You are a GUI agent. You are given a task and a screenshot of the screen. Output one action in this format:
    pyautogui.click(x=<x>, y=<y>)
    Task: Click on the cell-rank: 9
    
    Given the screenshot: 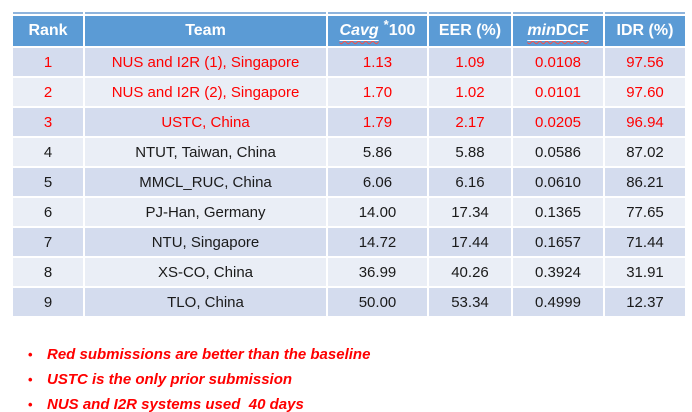 What is the action you would take?
    pyautogui.click(x=48, y=302)
    